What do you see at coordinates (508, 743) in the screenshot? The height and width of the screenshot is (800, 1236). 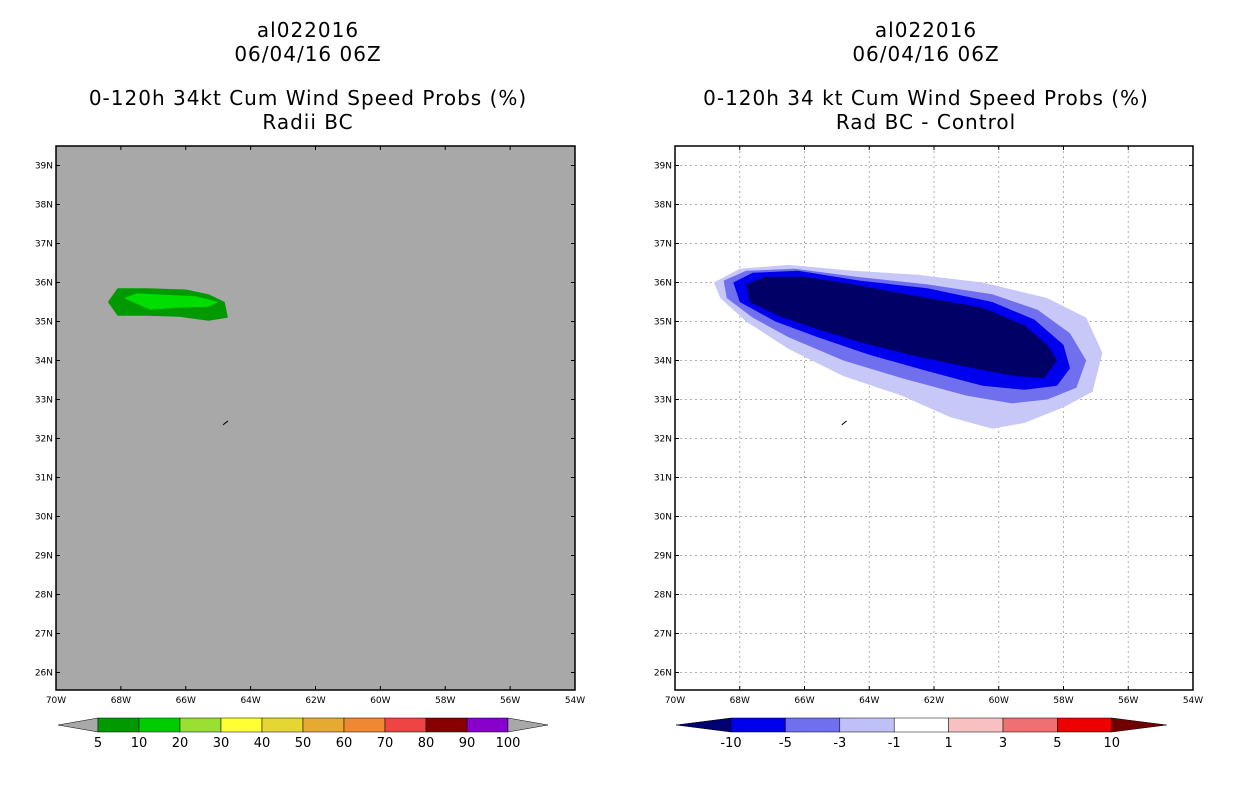 I see `left-colorbar-label: 100` at bounding box center [508, 743].